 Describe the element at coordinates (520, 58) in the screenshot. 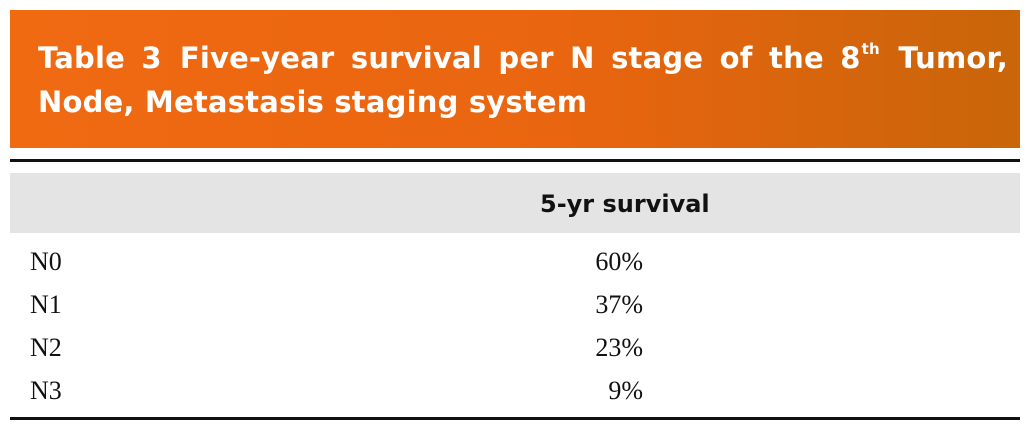

I see `table-title-part1: Five-year survival per N stage of the 8` at that location.